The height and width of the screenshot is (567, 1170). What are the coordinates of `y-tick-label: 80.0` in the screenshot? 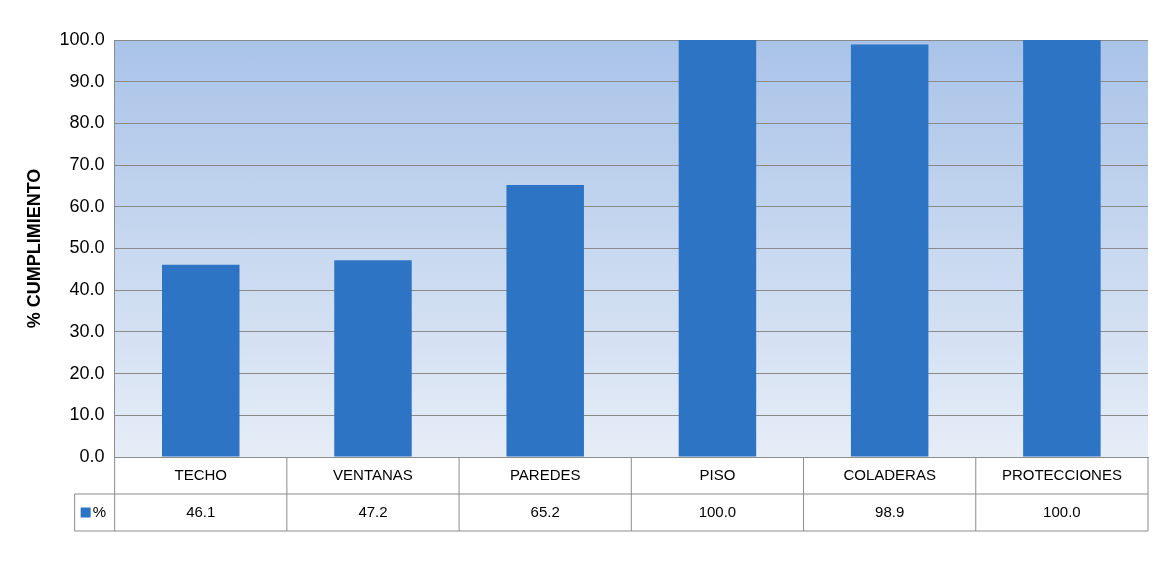 It's located at (87, 122).